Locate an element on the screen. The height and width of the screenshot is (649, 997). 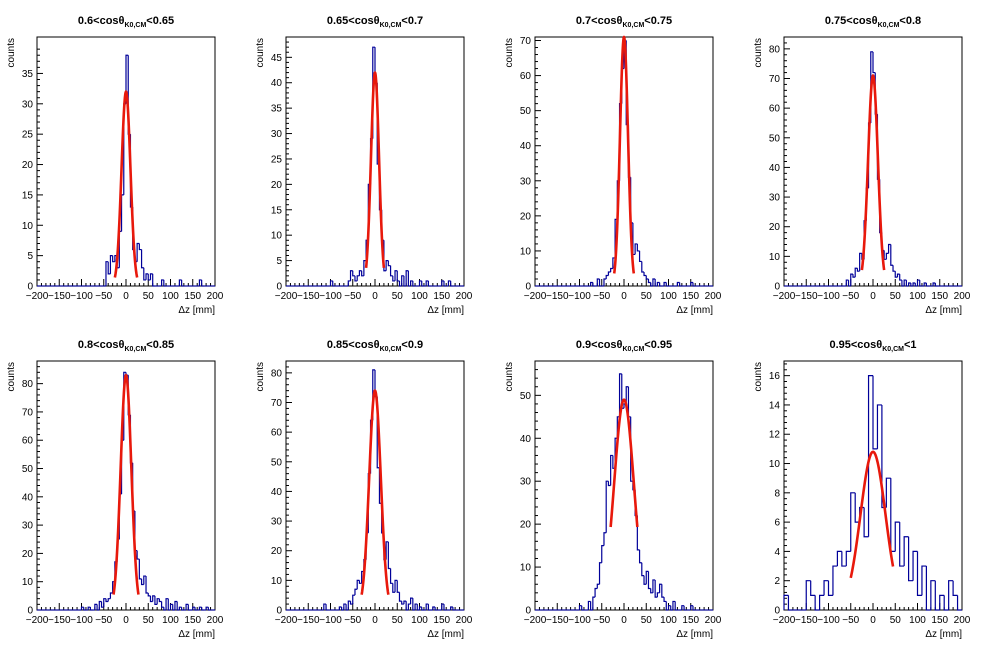
y-tick-label: 50 is located at coordinates (277, 462).